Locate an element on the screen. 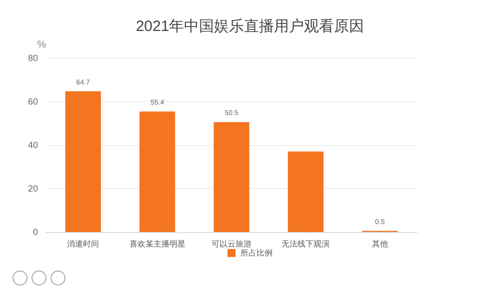 This screenshot has width=500, height=300. y-tick-label: 20 is located at coordinates (33, 189).